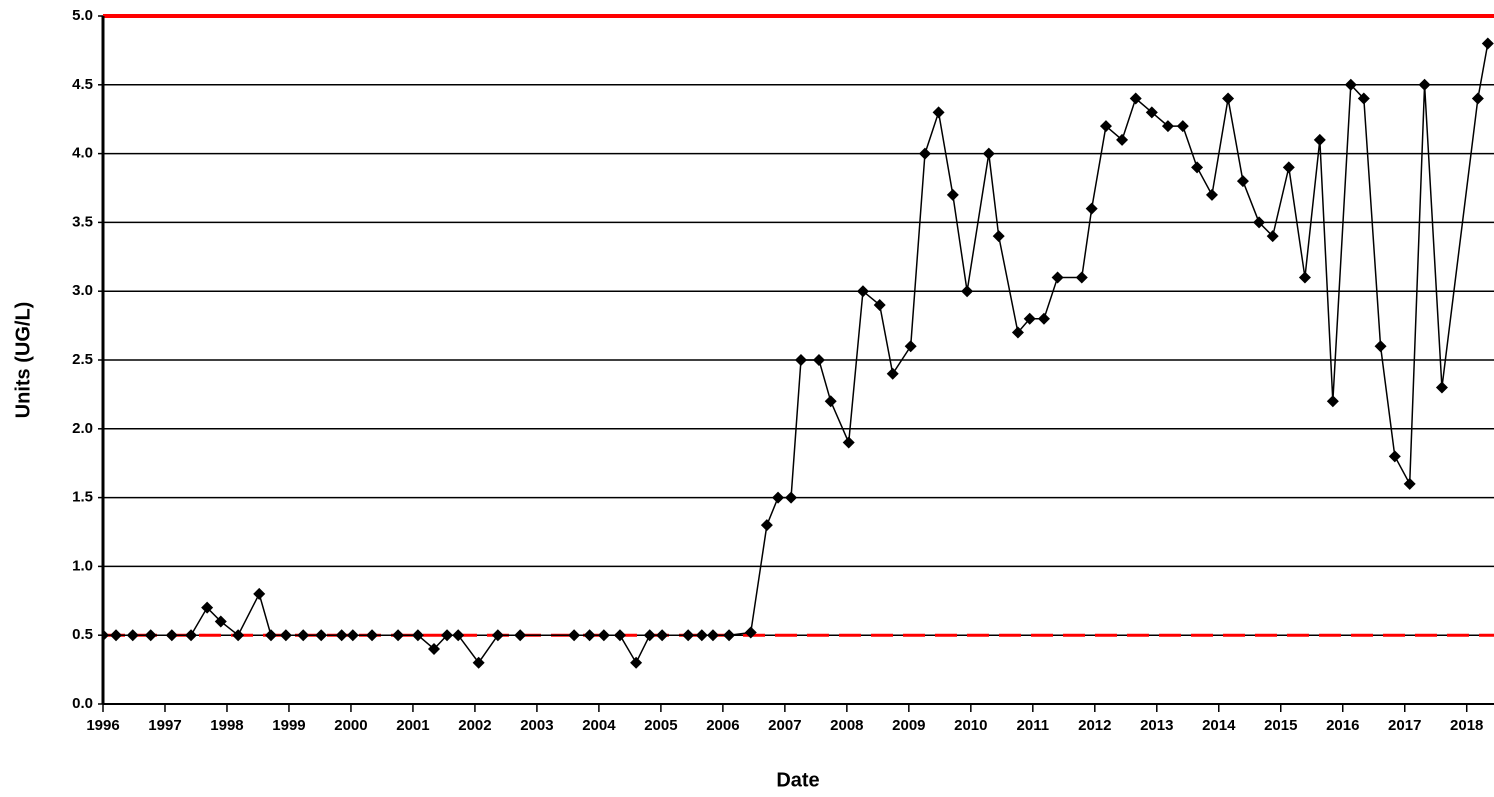 The width and height of the screenshot is (1494, 797). What do you see at coordinates (82, 221) in the screenshot?
I see `y-tick-label: 3.5` at bounding box center [82, 221].